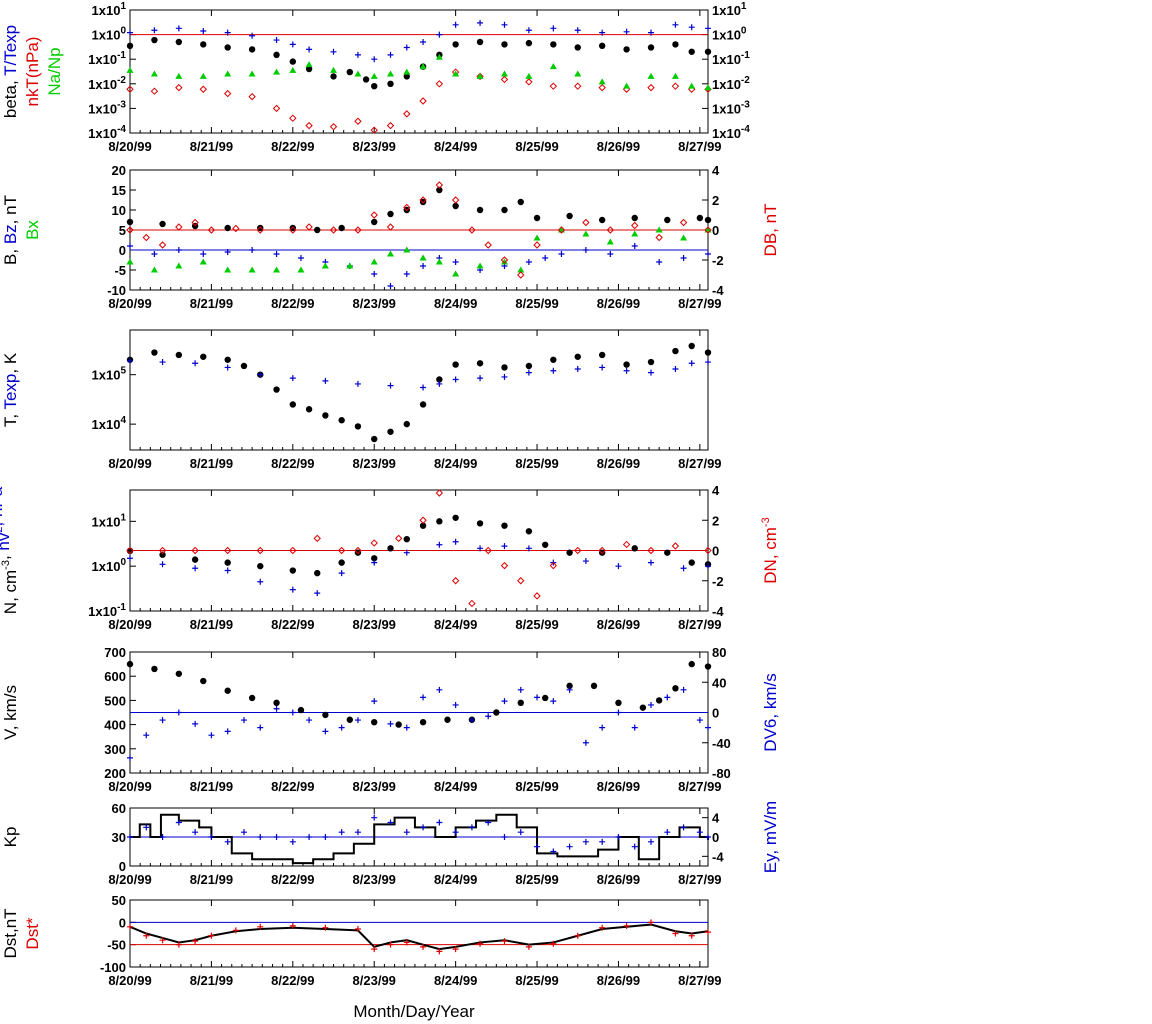 This screenshot has width=1152, height=1024. Describe the element at coordinates (419, 839) in the screenshot. I see `series-line` at that location.